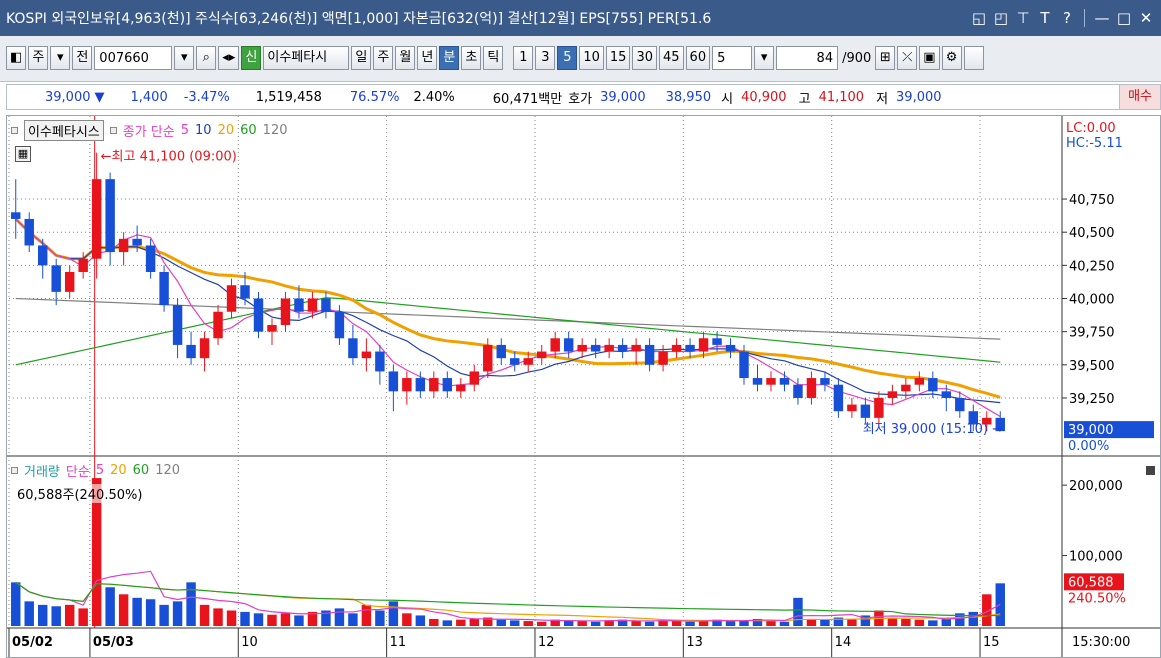  Describe the element at coordinates (16, 58) in the screenshot. I see `layout-icon: ◧` at that location.